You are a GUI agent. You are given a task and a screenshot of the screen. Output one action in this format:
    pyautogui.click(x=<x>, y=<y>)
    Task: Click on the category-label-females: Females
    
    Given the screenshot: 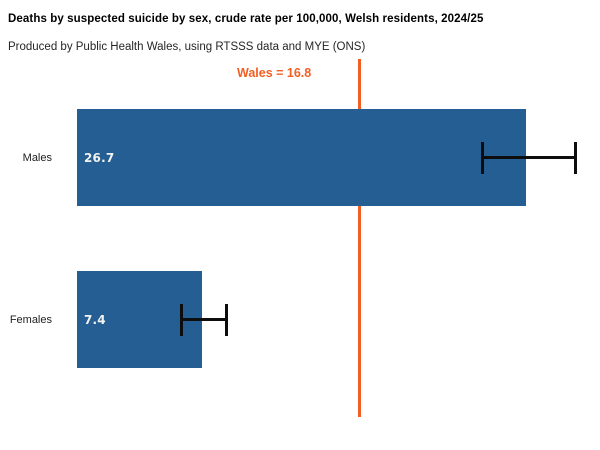 What is the action you would take?
    pyautogui.click(x=30, y=319)
    